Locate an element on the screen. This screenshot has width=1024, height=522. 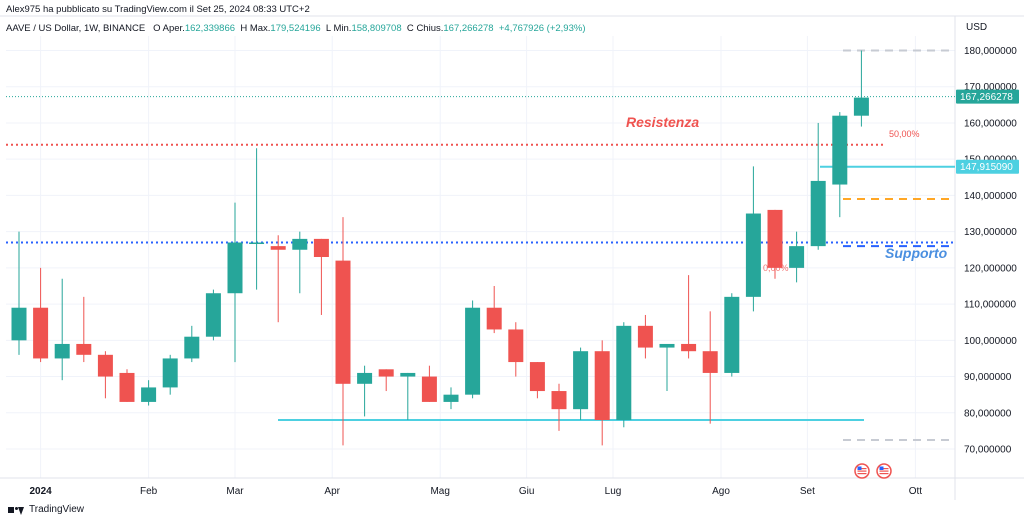
last-price-tag-bg is located at coordinates (987, 96).